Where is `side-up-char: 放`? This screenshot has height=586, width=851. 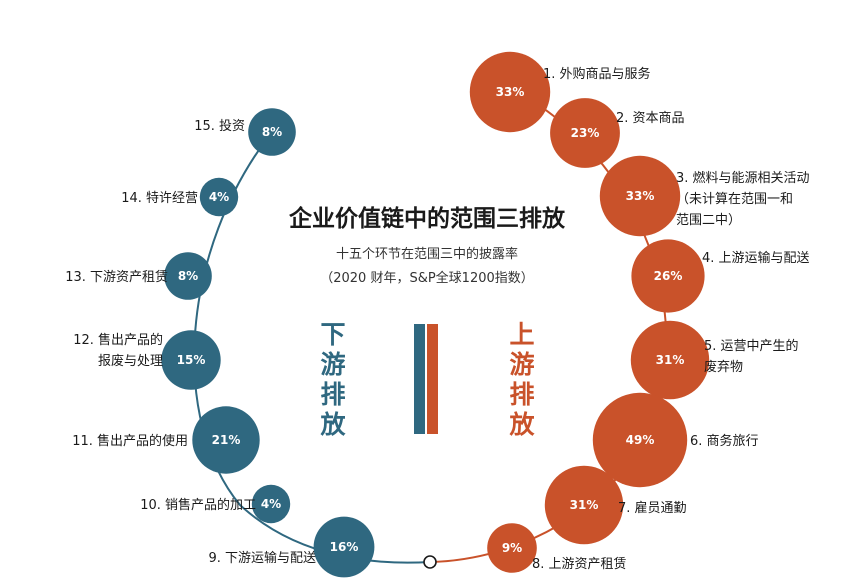
side-up-char: 放 is located at coordinates (521, 424).